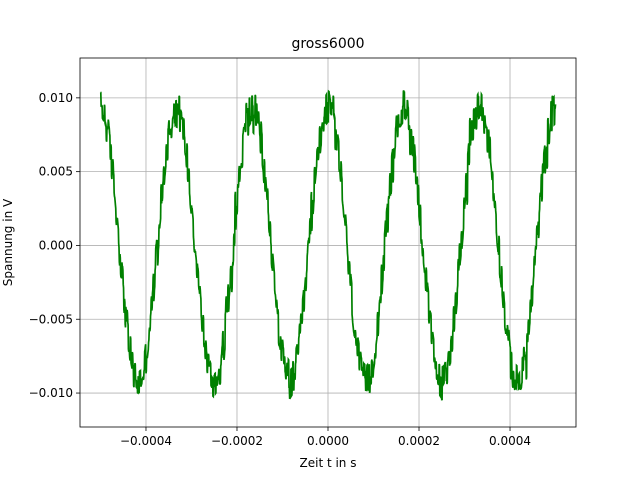 Image resolution: width=640 pixels, height=480 pixels. I want to click on y-axis-label: Spannung in V, so click(8, 242).